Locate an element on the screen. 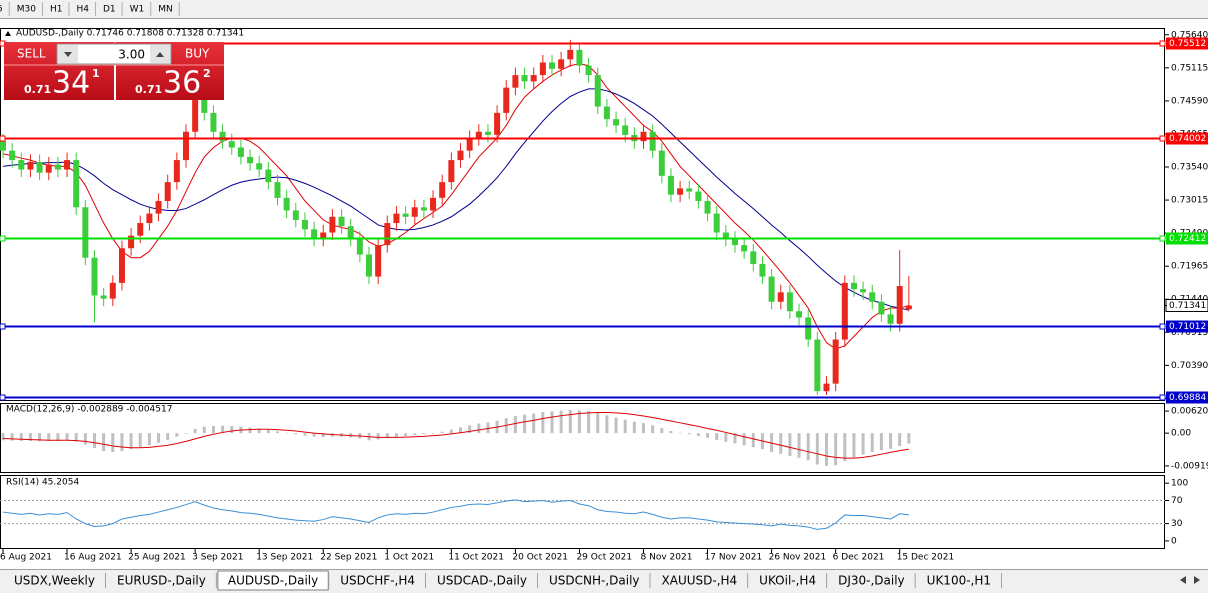 This screenshot has width=1208, height=593. timeframe-button: D1 is located at coordinates (109, 10).